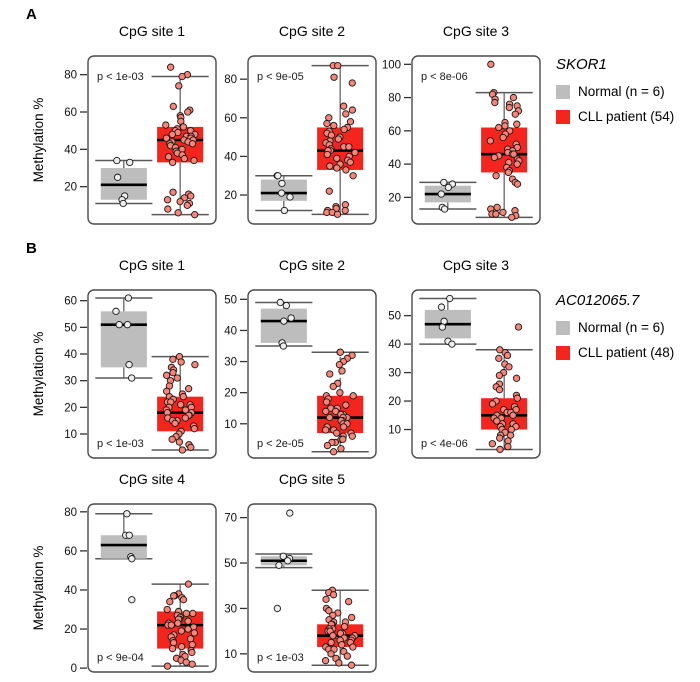 Image resolution: width=700 pixels, height=682 pixels. I want to click on y-tick-label: 20, so click(230, 394).